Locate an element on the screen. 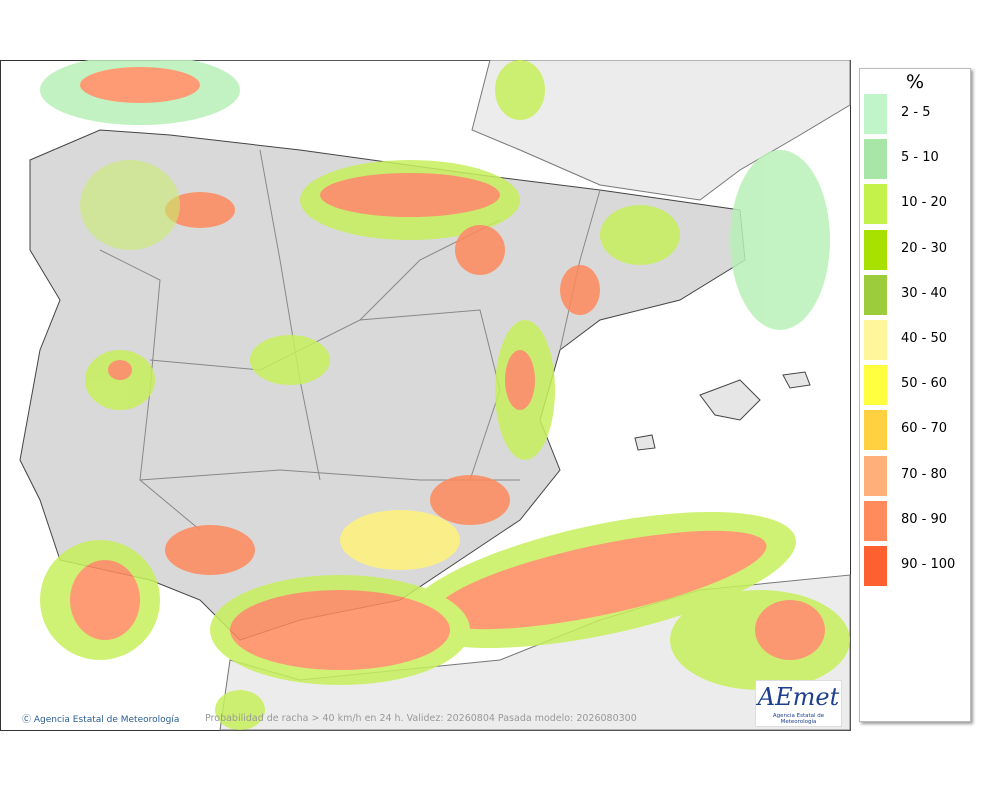  credit-text: Agencia Estatal de Meteorología is located at coordinates (106, 720).